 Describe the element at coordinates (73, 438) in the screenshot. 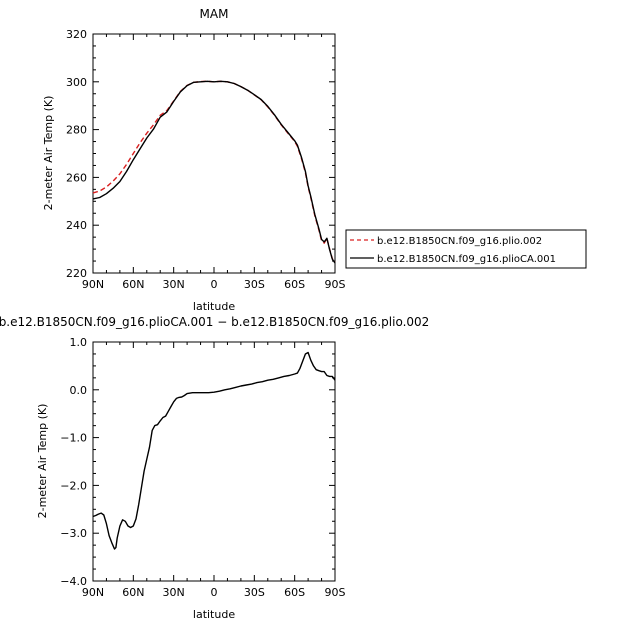

I see `y-tick-label: −1.0` at that location.